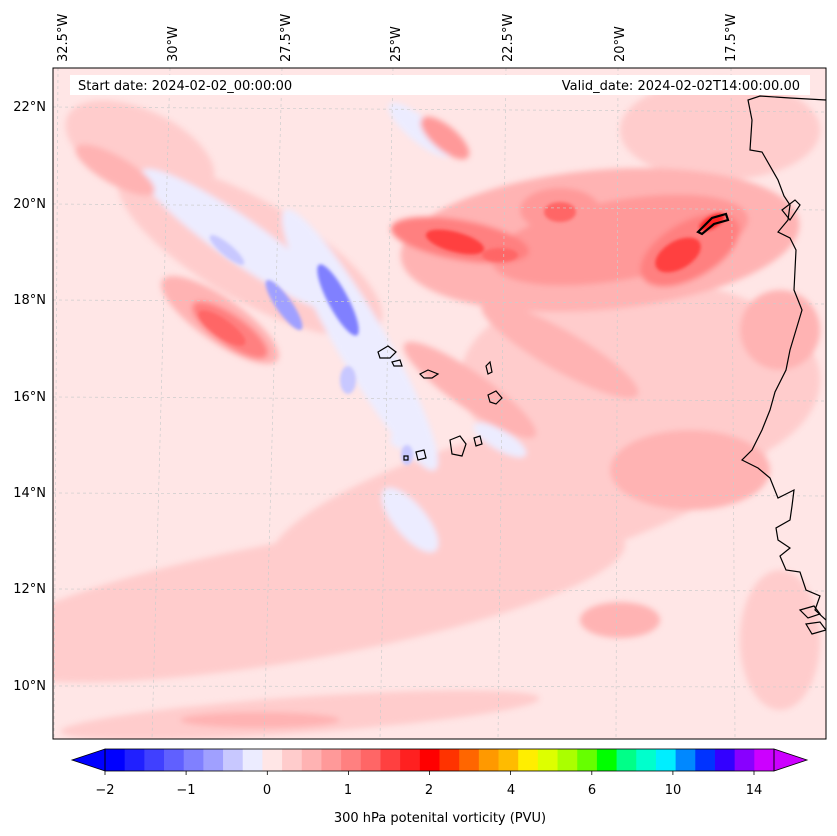 The width and height of the screenshot is (837, 836). Describe the element at coordinates (29, 493) in the screenshot. I see `lat-label: 14°N` at that location.